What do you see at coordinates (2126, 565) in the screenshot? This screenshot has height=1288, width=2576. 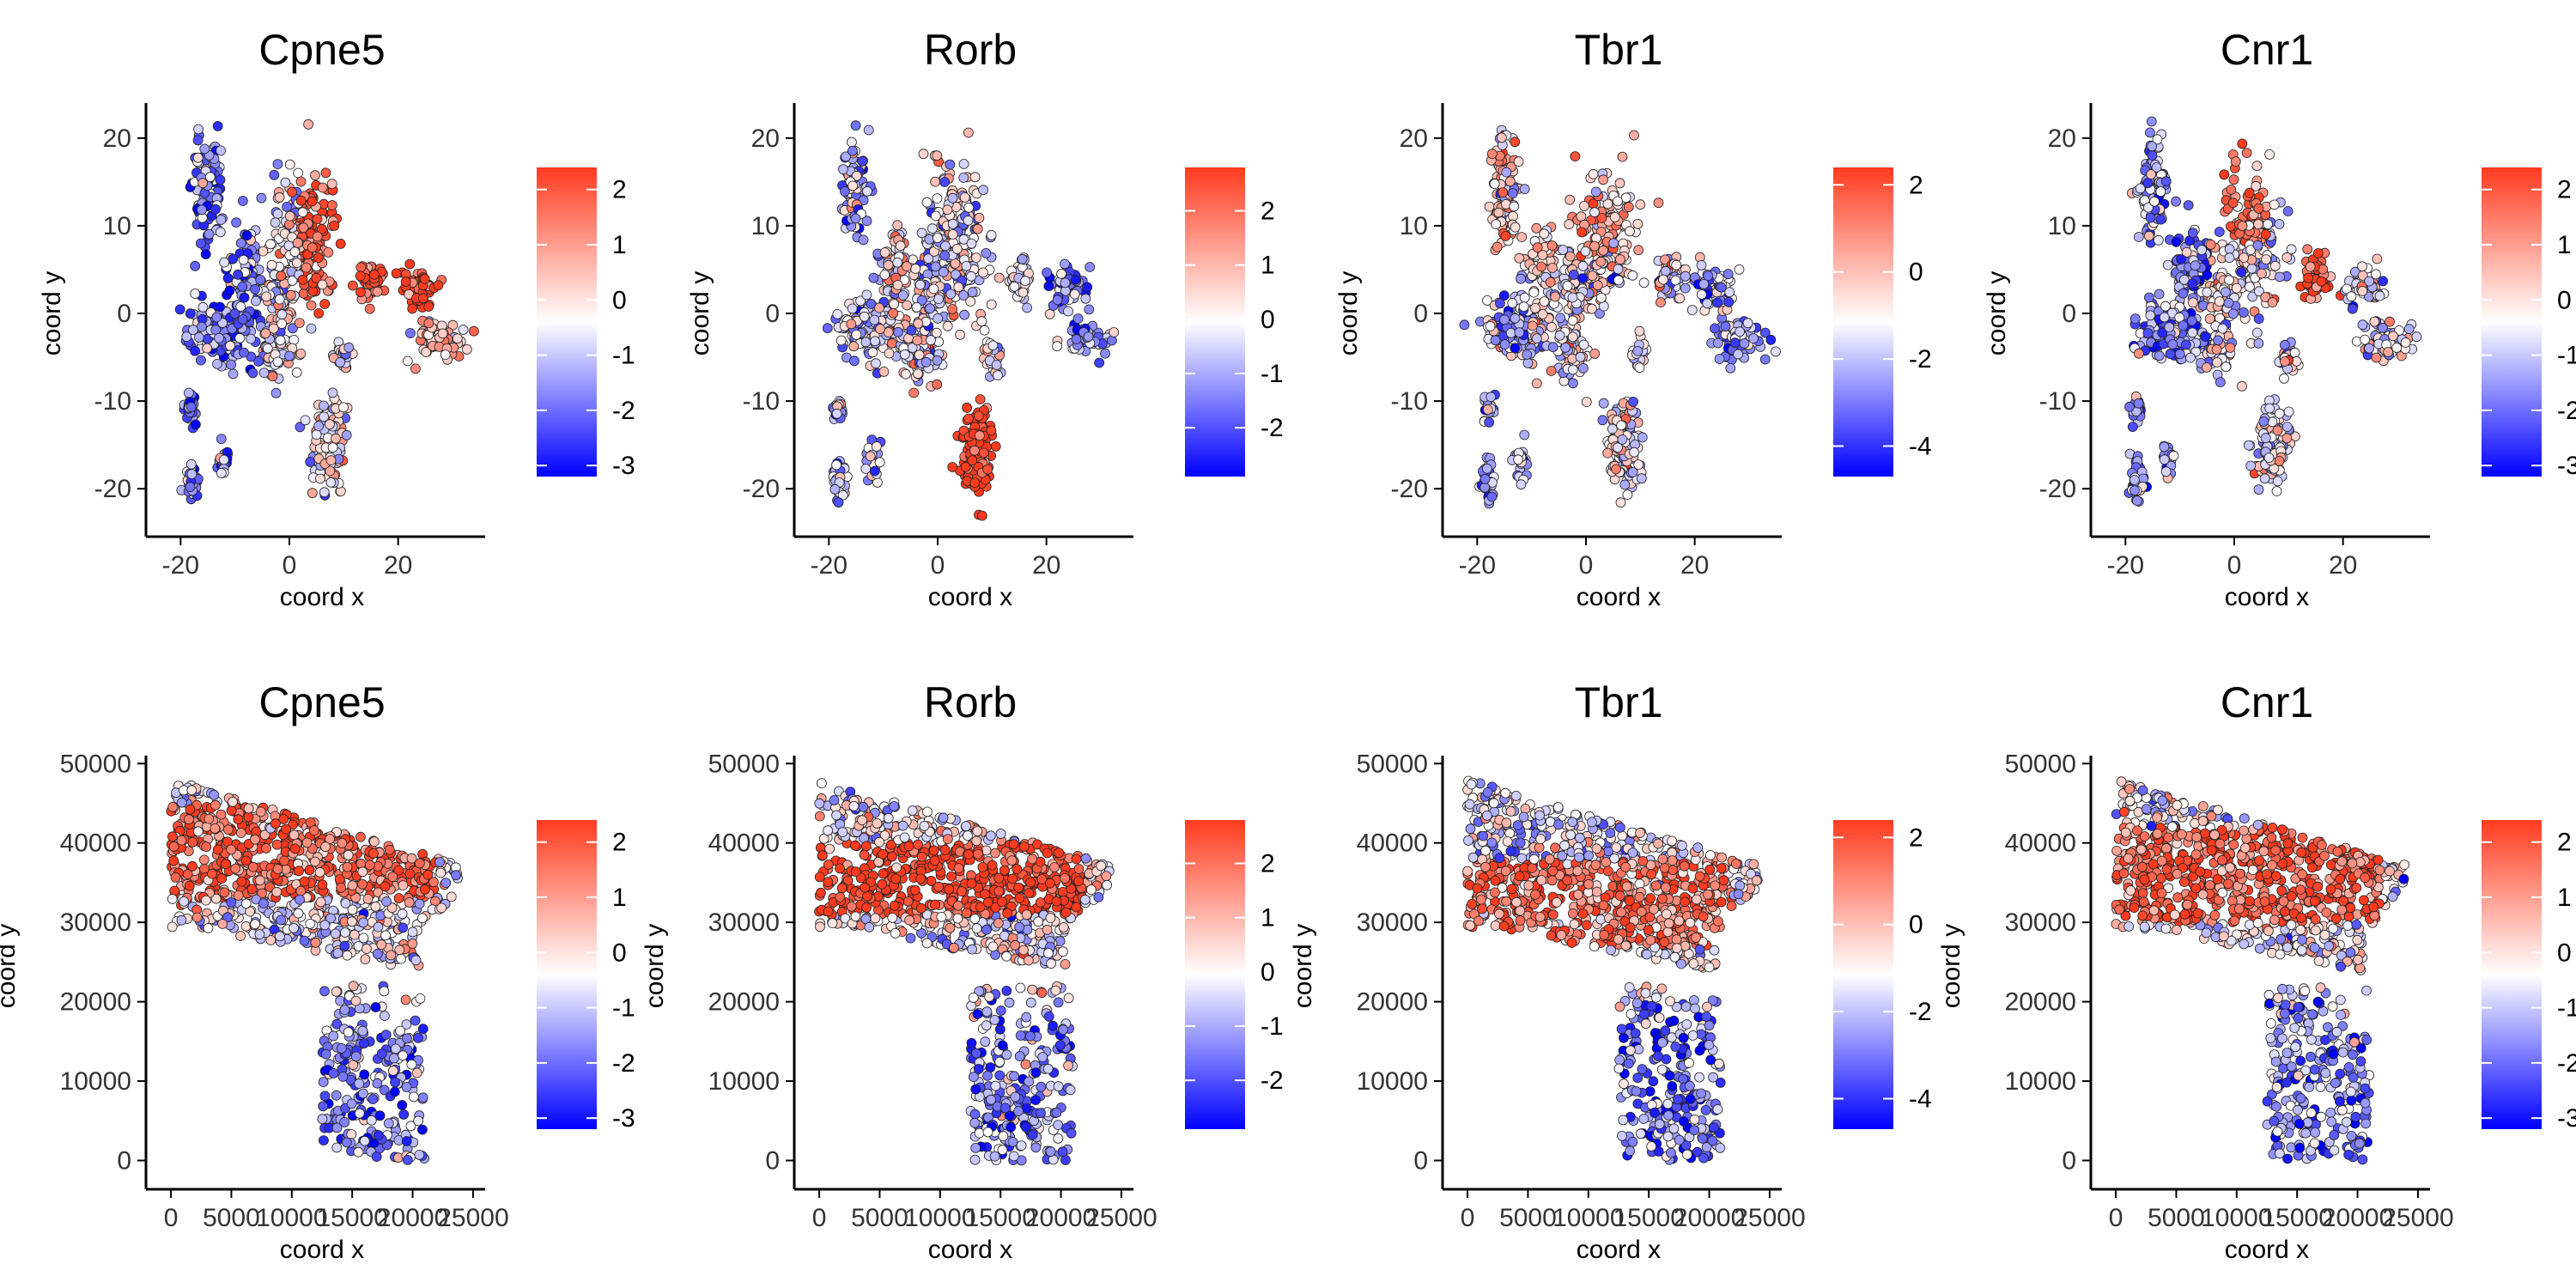 I see `x-tick-label: -20` at bounding box center [2126, 565].